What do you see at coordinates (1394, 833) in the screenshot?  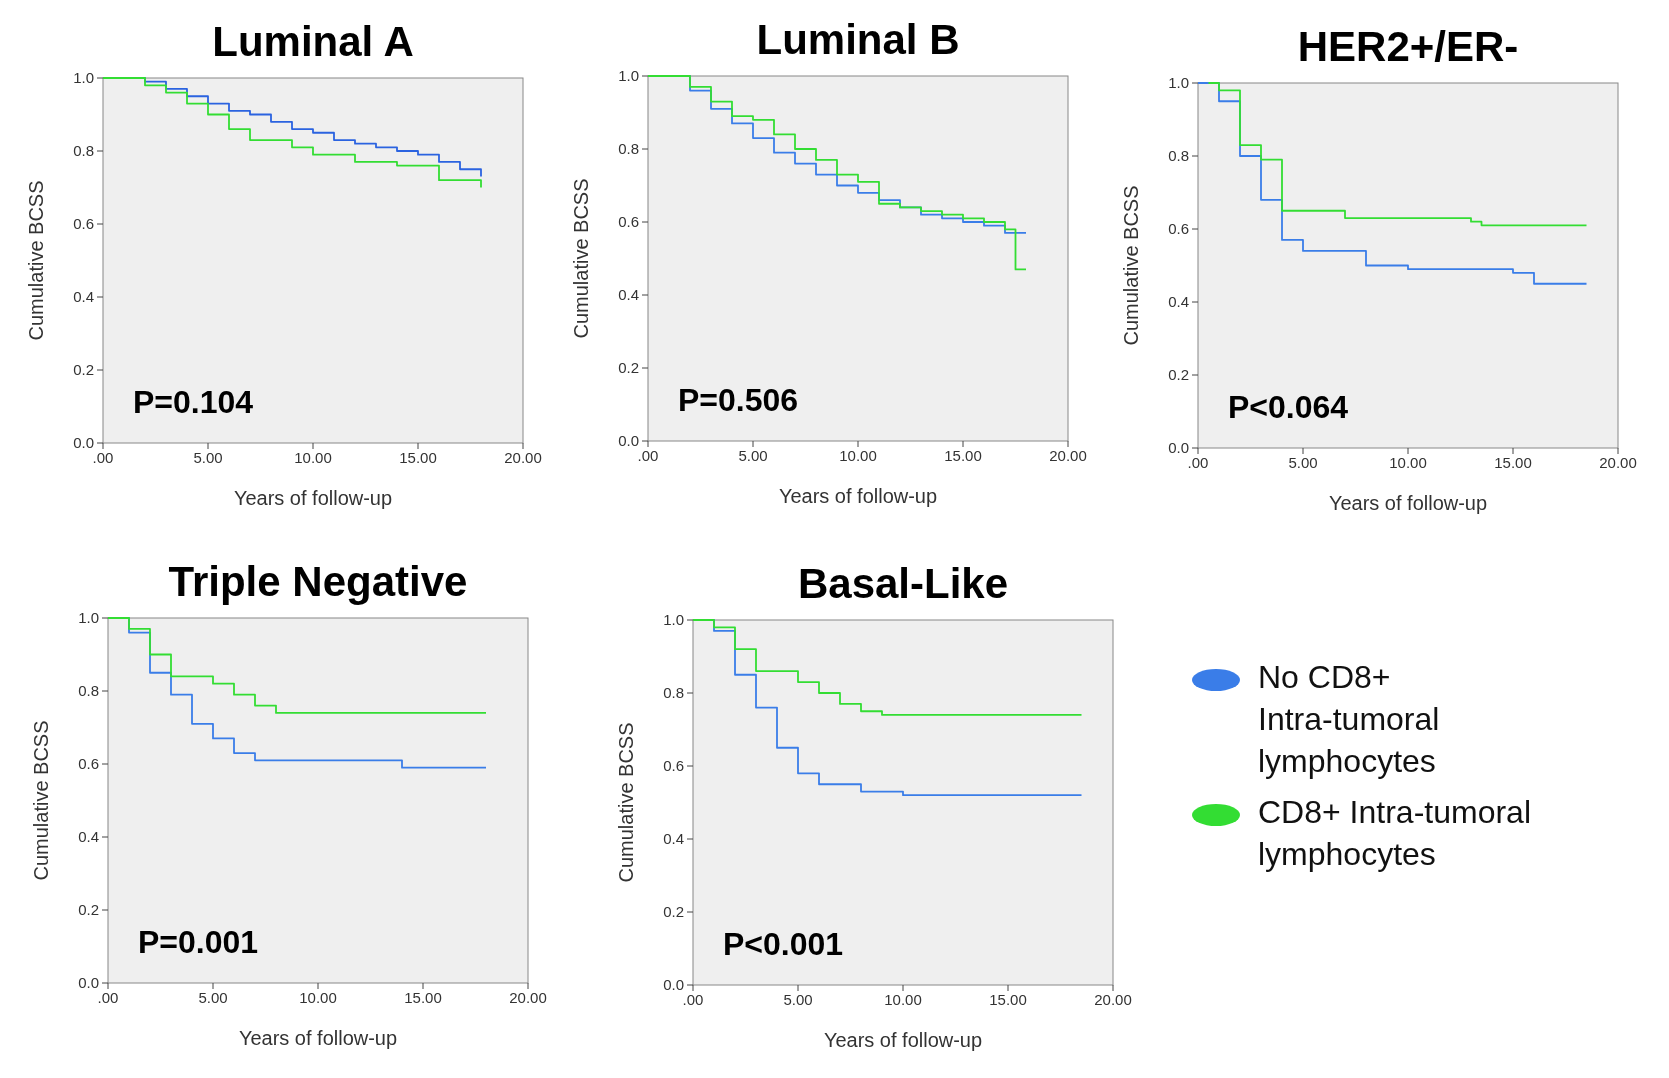 I see `legend-label: CD8+ Intra-tumoral lymphocytes` at bounding box center [1394, 833].